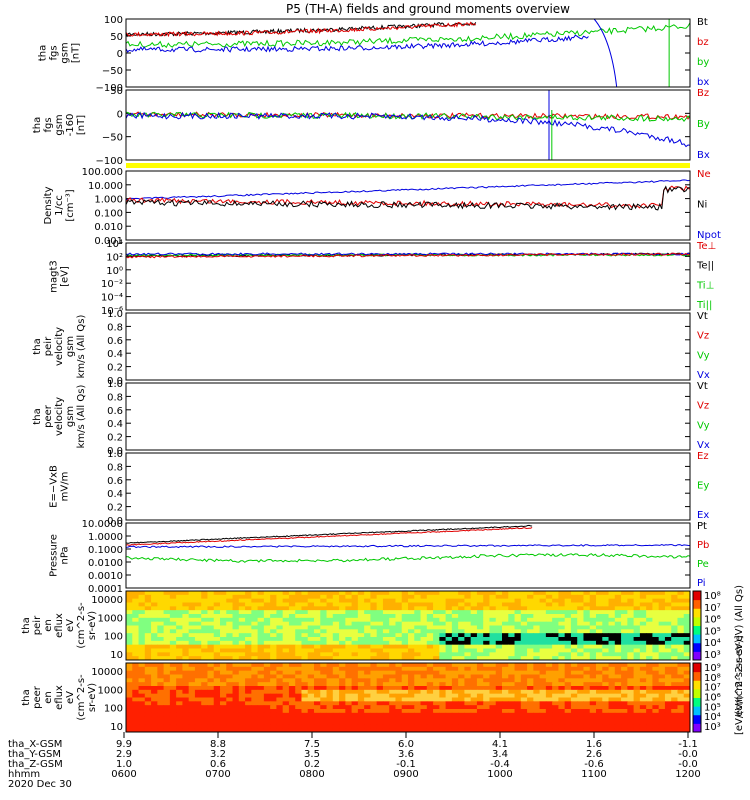 Image resolution: width=750 pixels, height=800 pixels. I want to click on ylabel-line: Pressure, so click(54, 555).